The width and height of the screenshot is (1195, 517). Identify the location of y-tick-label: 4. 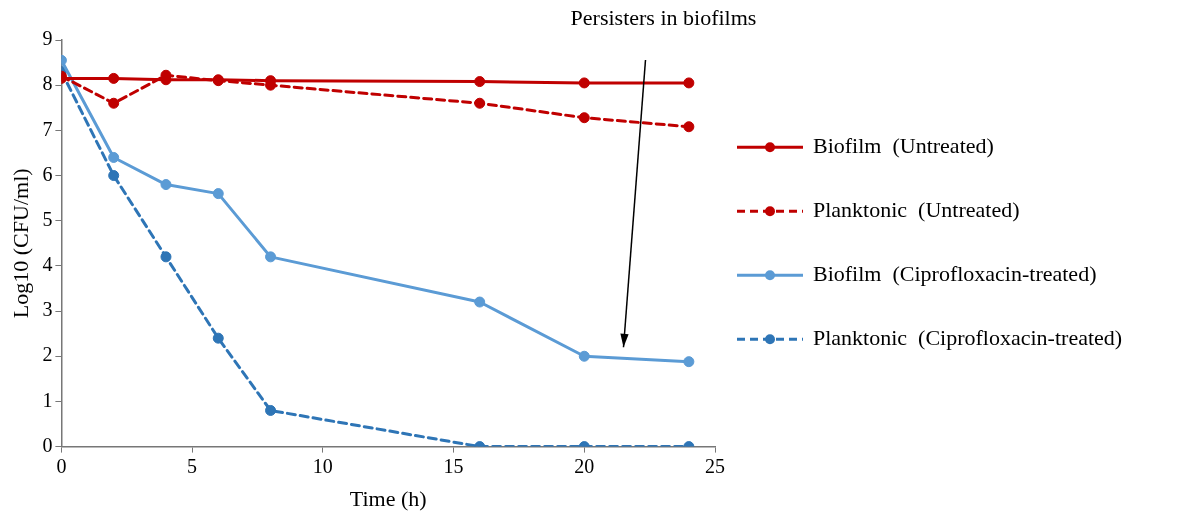
(47, 264).